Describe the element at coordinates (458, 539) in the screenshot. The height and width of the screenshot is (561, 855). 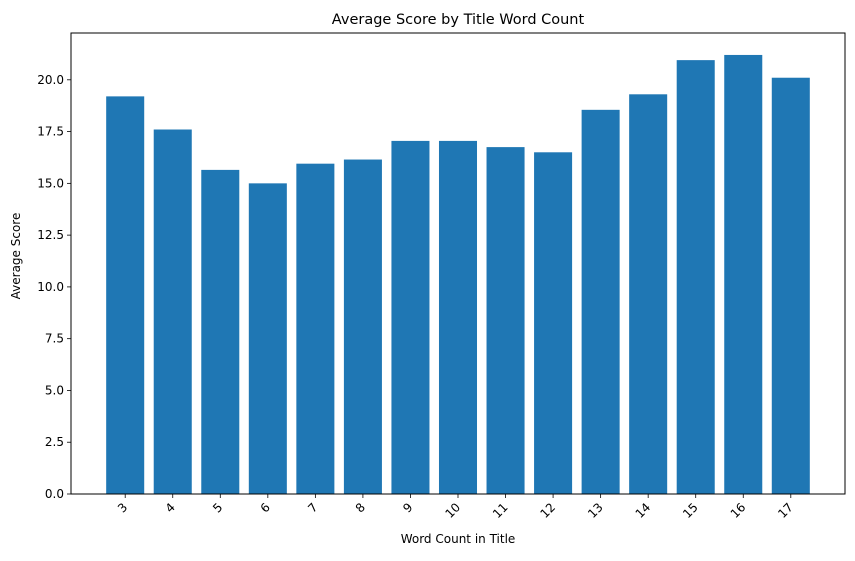
I see `x-axis-label: Word Count in Title` at that location.